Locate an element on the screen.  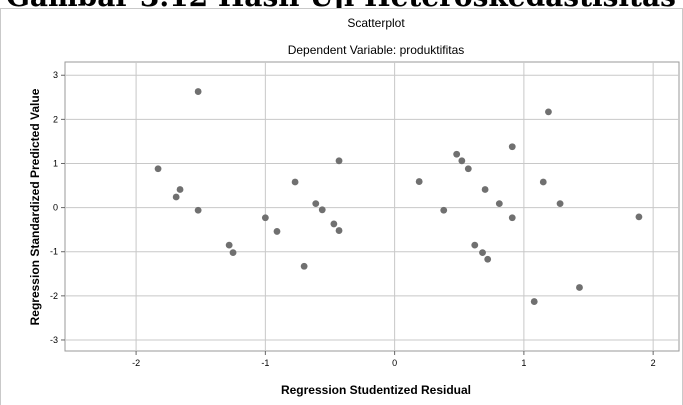
y-tick-label: -1 is located at coordinates (54, 252).